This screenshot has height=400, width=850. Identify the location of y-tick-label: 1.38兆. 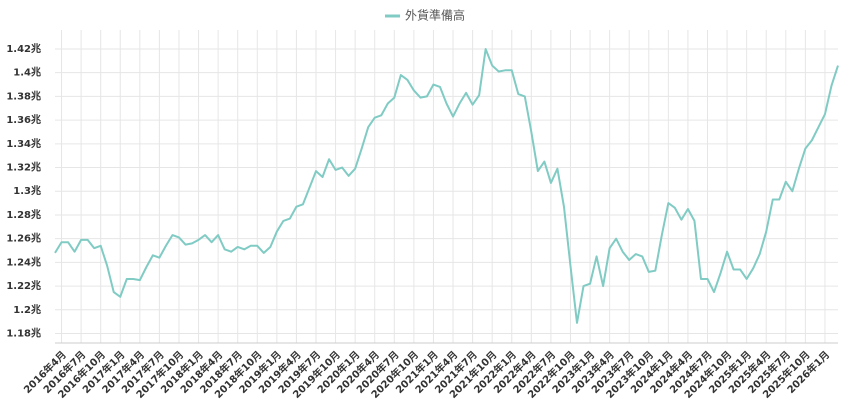
(23, 95).